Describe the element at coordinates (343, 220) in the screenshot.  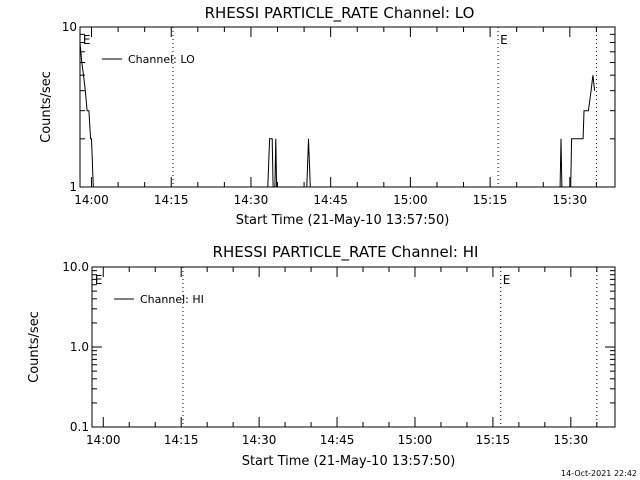
I see `panel-1-x-axis-label: Start Time (21-May-10 13:57:50)` at that location.